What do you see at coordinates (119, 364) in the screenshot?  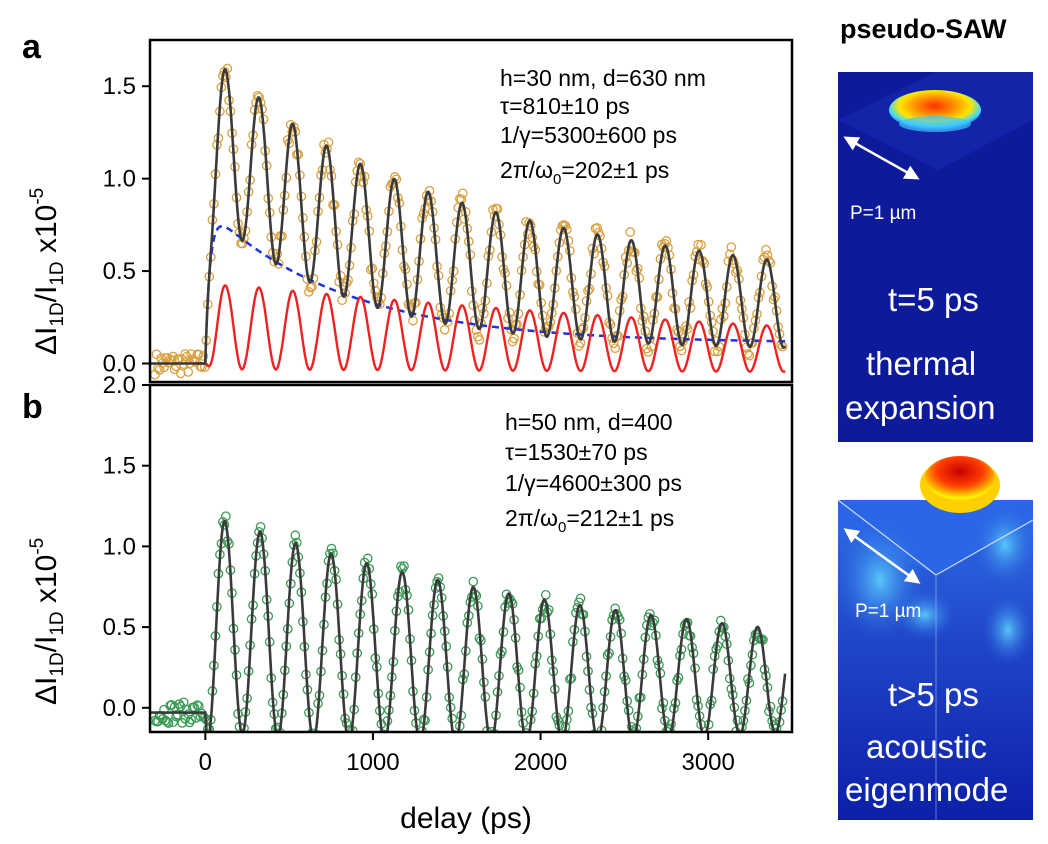 I see `y-tick-label: 0.0` at bounding box center [119, 364].